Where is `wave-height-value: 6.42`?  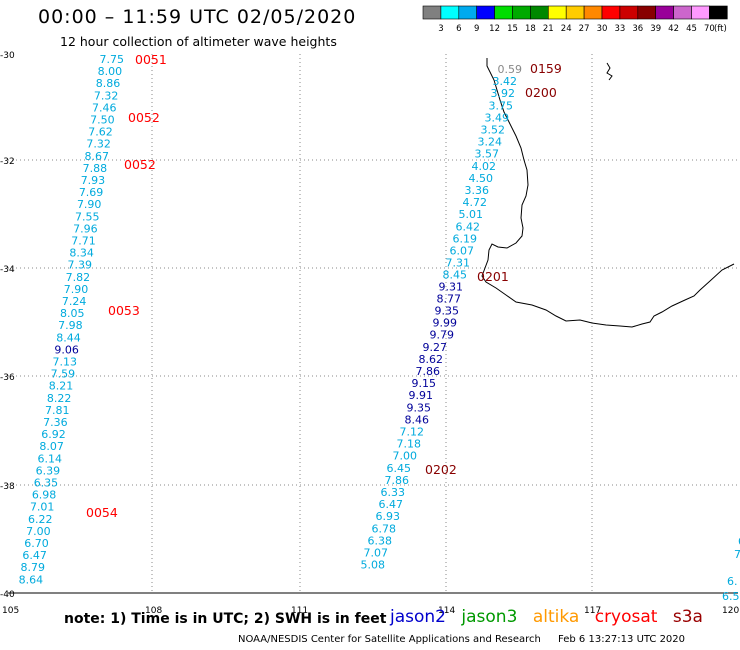
wave-height-value: 6.42 is located at coordinates (468, 226).